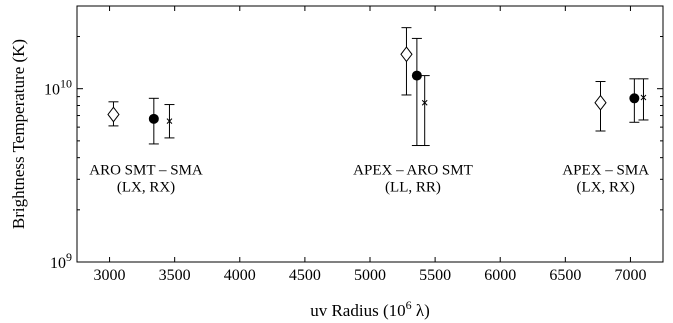 This screenshot has width=673, height=323. I want to click on y-tick-label: 109, so click(61, 261).